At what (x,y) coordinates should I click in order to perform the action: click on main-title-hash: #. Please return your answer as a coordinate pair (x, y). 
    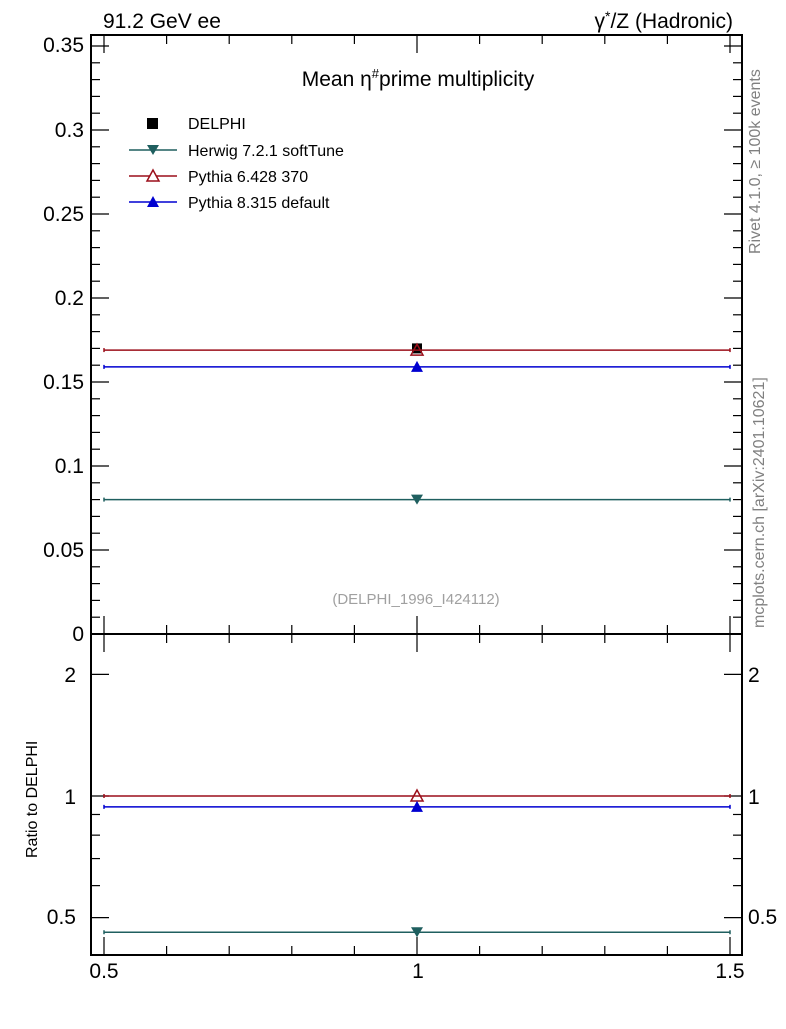
    Looking at the image, I should click on (376, 73).